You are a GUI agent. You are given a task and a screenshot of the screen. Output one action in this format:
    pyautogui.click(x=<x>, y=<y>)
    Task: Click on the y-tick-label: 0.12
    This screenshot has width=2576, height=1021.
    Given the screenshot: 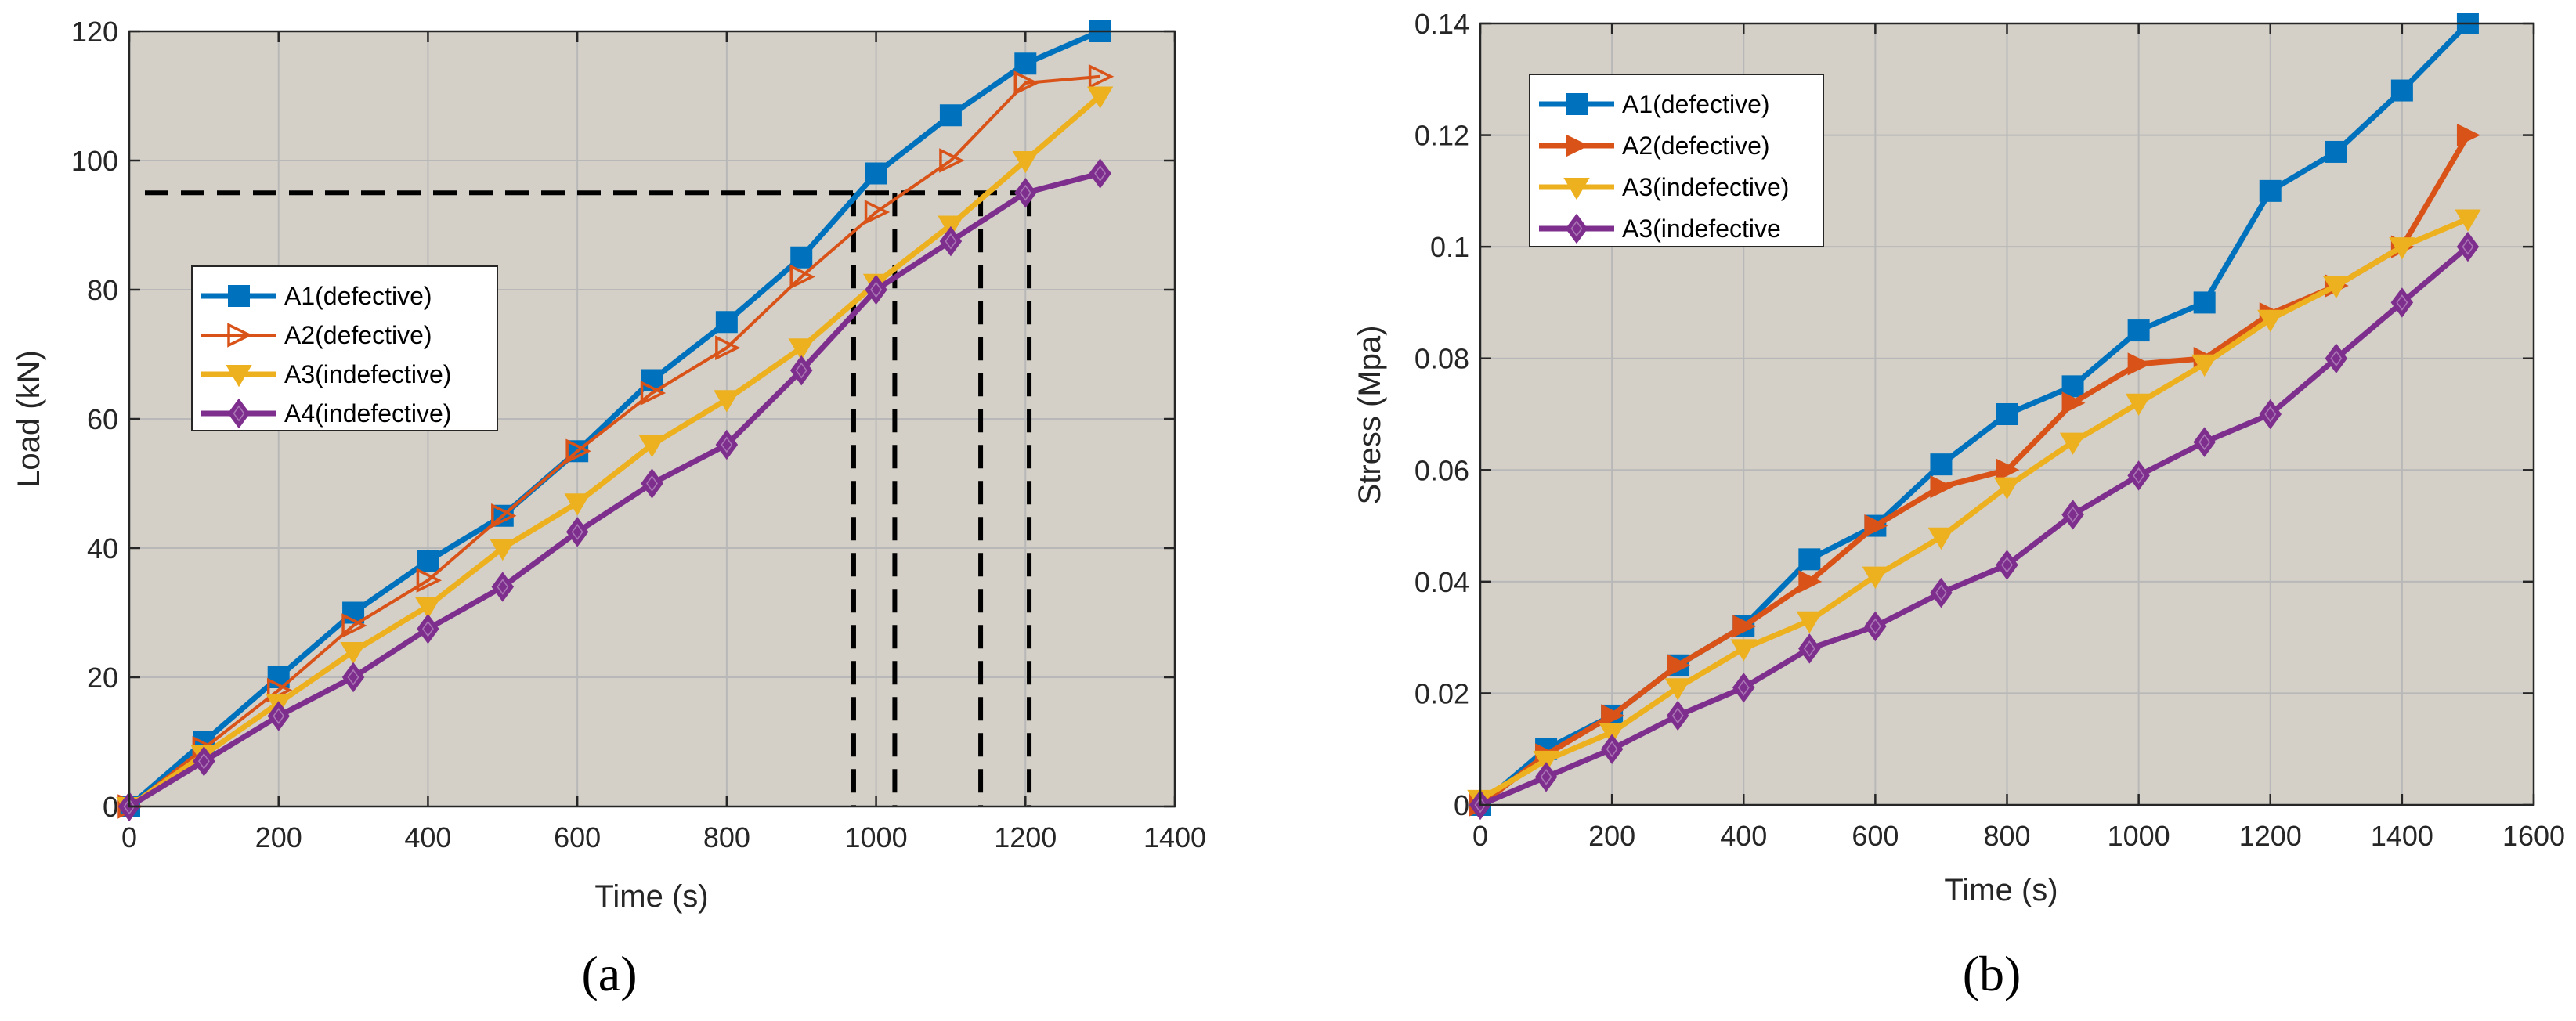 What is the action you would take?
    pyautogui.click(x=1441, y=136)
    